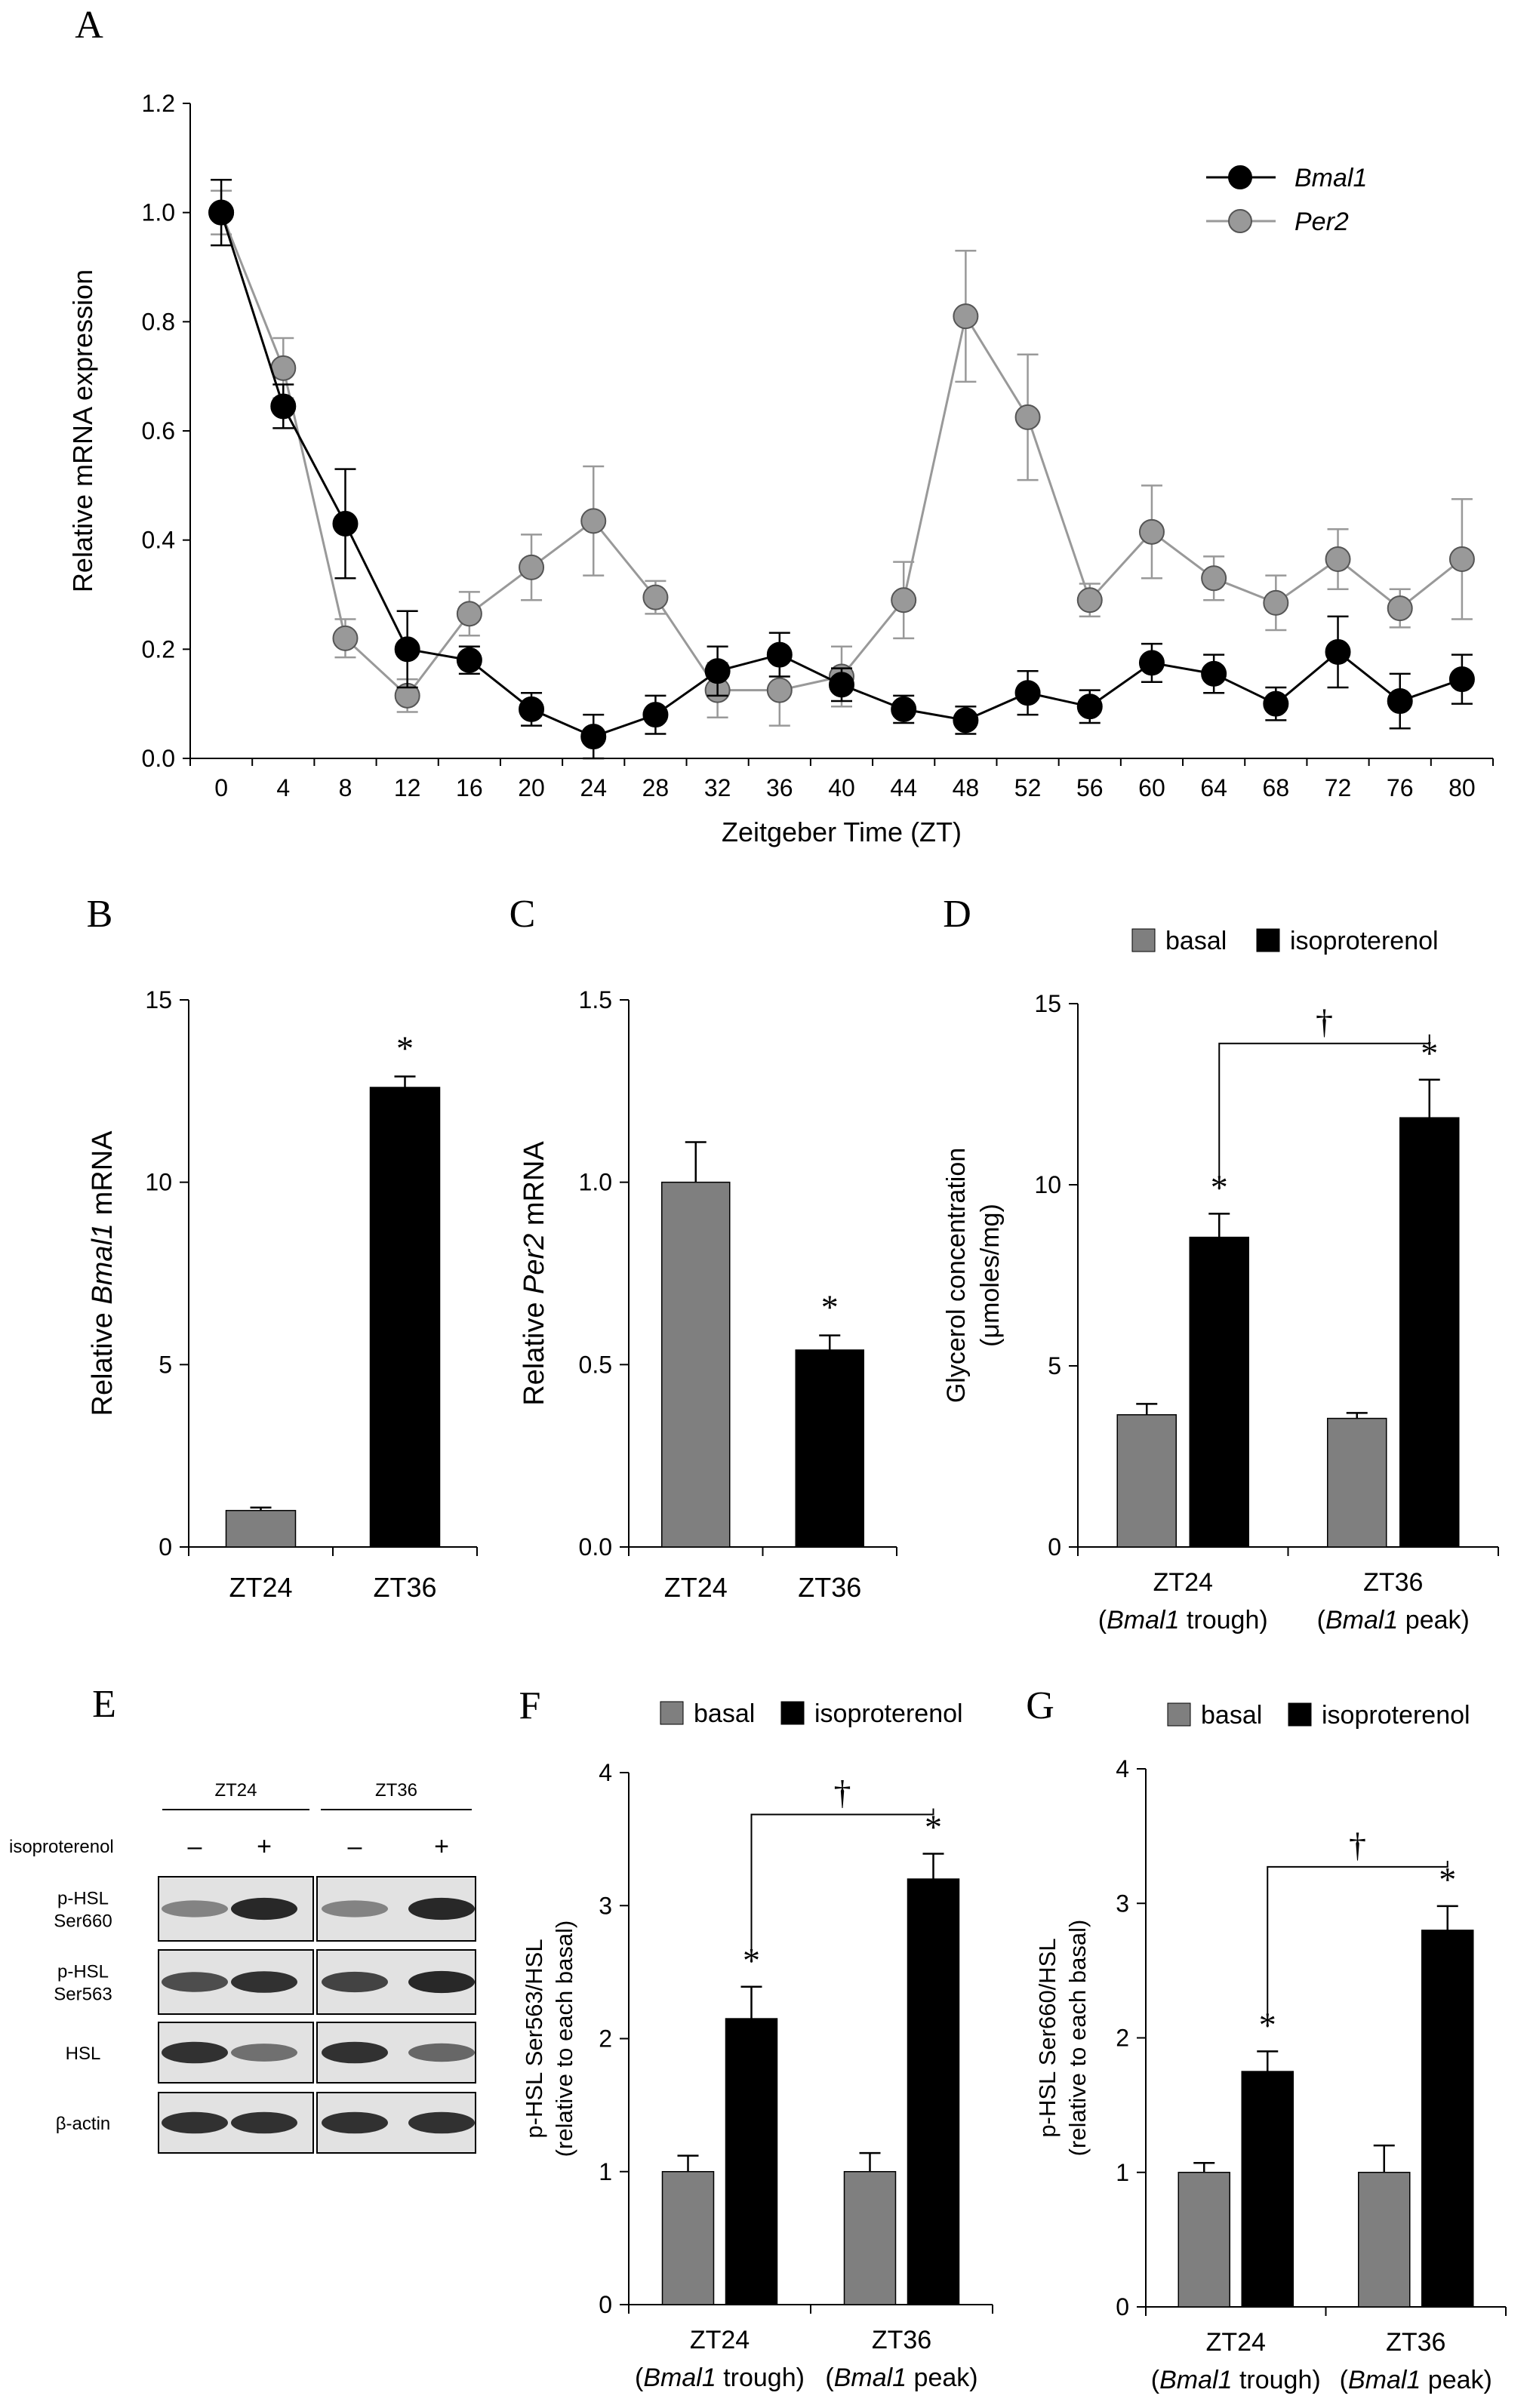 This screenshot has height=2408, width=1530. Describe the element at coordinates (901, 2377) in the screenshot. I see `x-sub-label-zt36: (Bmal1 peak)` at that location.